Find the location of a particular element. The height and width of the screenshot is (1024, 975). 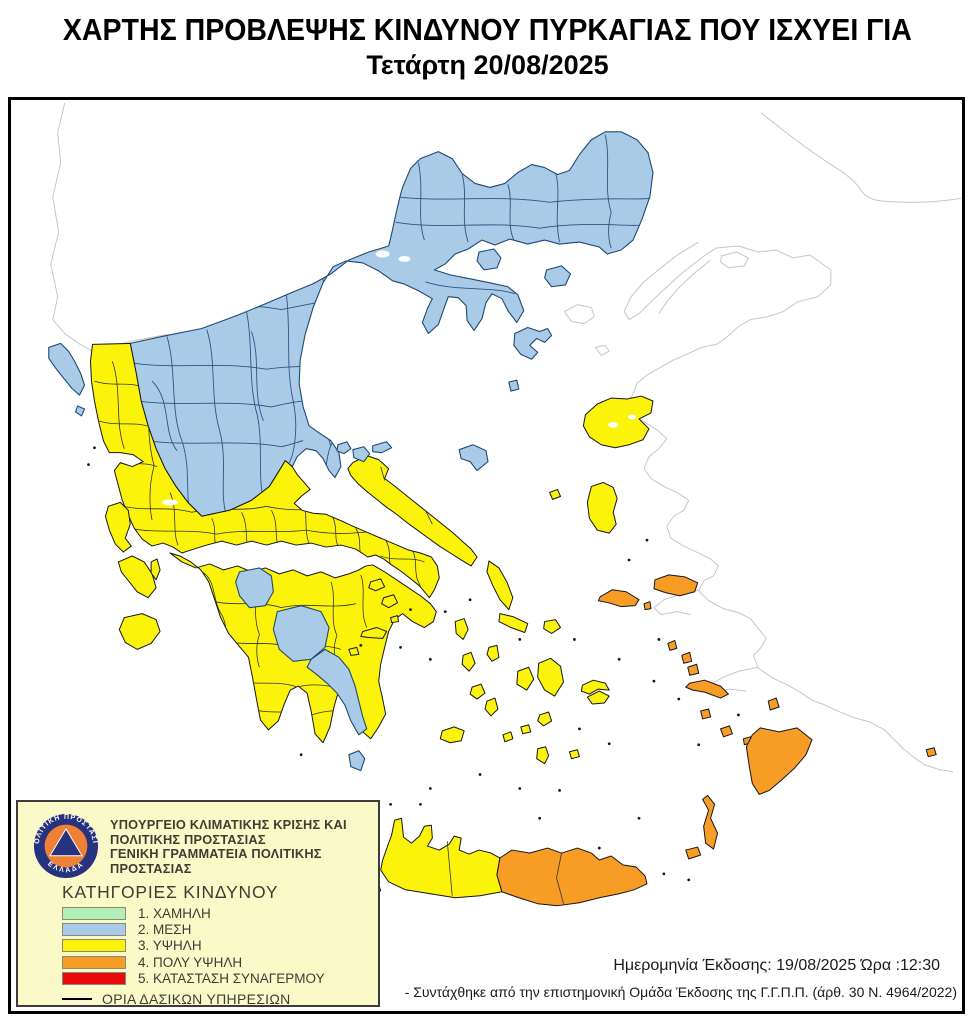

map-region-peloponnese-high is located at coordinates (303, 648).